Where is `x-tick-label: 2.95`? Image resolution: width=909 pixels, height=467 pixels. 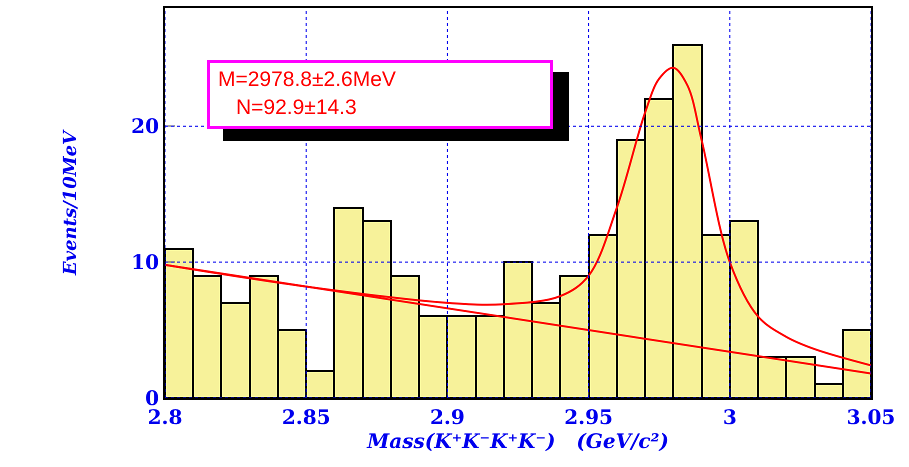 x-tick-label: 2.95 is located at coordinates (588, 417).